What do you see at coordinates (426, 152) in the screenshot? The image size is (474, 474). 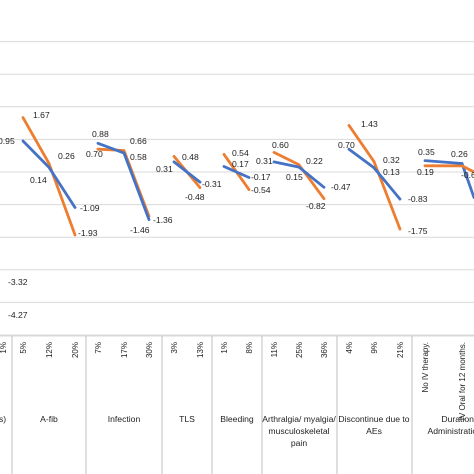 I see `data-label: 0.35` at bounding box center [426, 152].